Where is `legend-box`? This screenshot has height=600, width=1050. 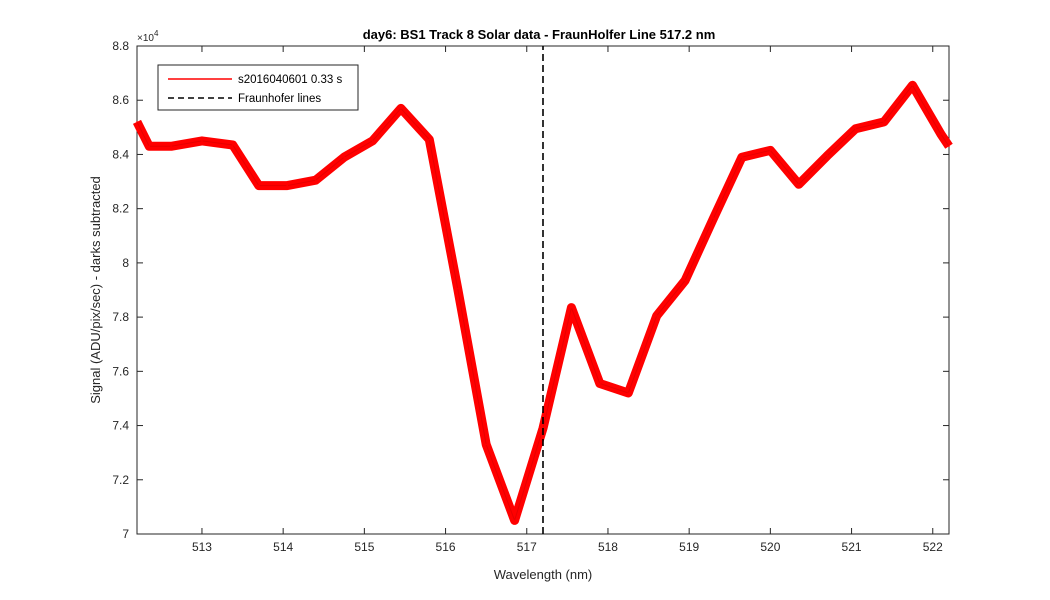
legend-box is located at coordinates (258, 87).